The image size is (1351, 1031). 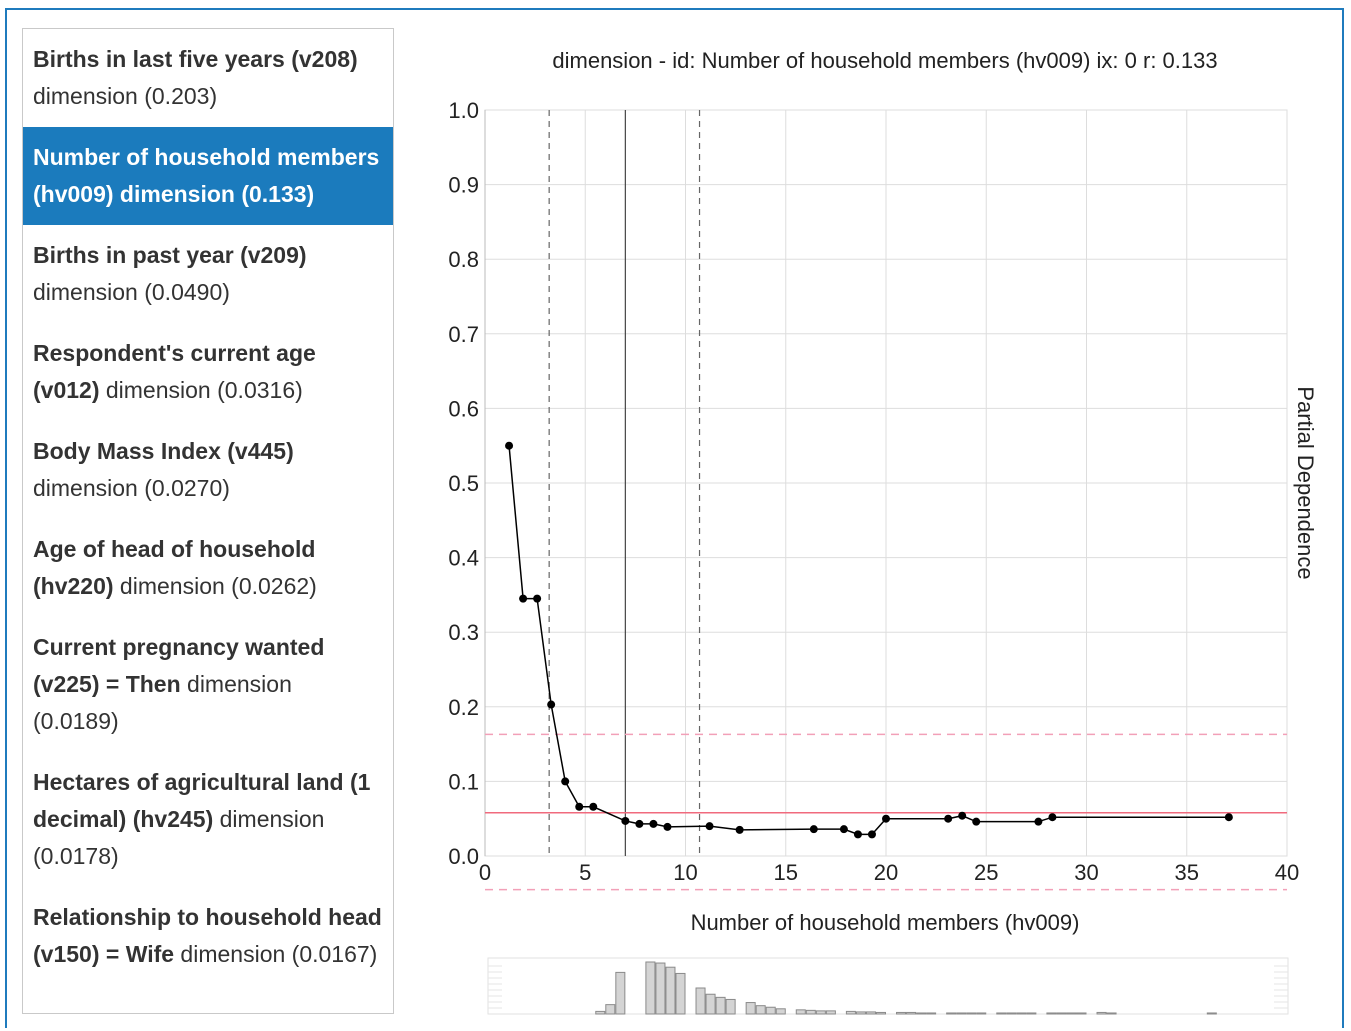 I want to click on feature-importance: dimension (0.0270), so click(x=131, y=488).